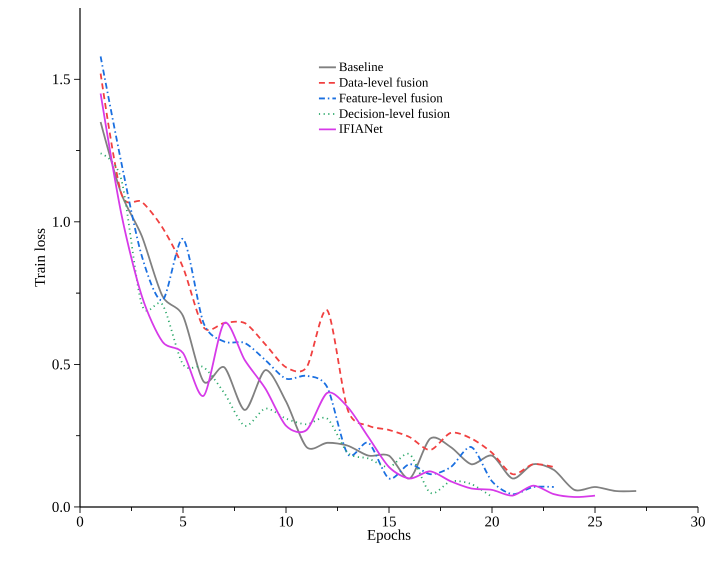 The image size is (716, 581). Describe the element at coordinates (394, 113) in the screenshot. I see `legend-label: Decision-level fusion` at that location.